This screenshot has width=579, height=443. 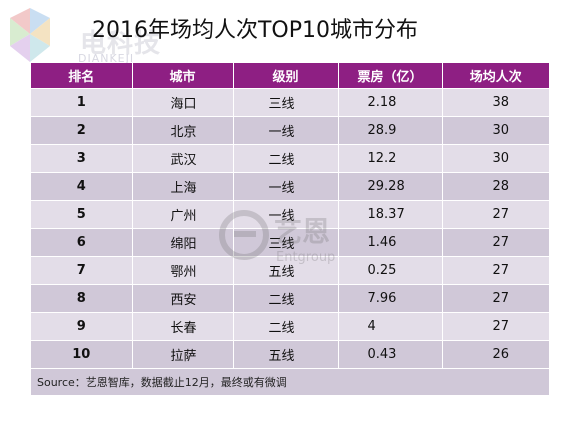 What do you see at coordinates (389, 214) in the screenshot?
I see `cell-box-office: 18.37` at bounding box center [389, 214].